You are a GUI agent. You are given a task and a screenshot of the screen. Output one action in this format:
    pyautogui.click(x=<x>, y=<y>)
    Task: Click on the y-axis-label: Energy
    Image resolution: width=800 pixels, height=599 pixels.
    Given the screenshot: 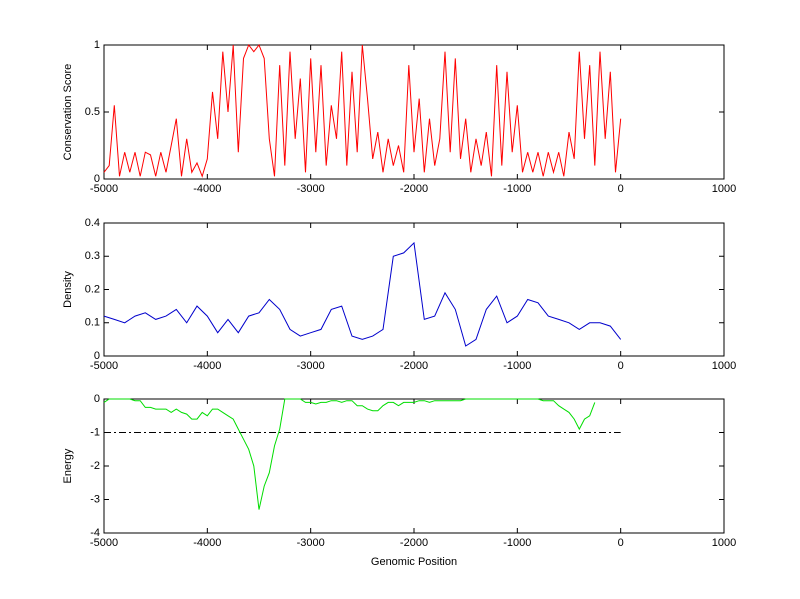 What is the action you would take?
    pyautogui.click(x=68, y=465)
    